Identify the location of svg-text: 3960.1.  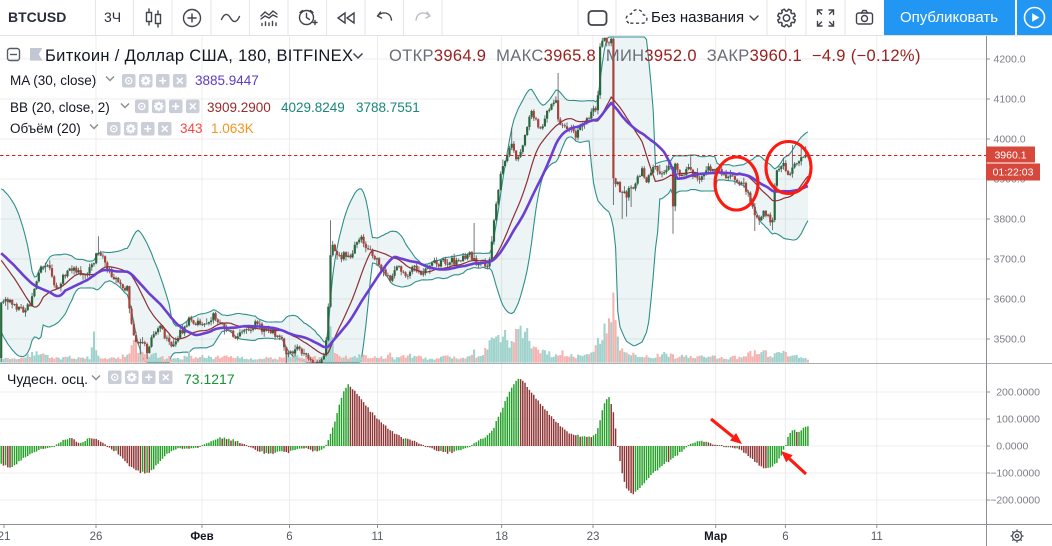
(1010, 156).